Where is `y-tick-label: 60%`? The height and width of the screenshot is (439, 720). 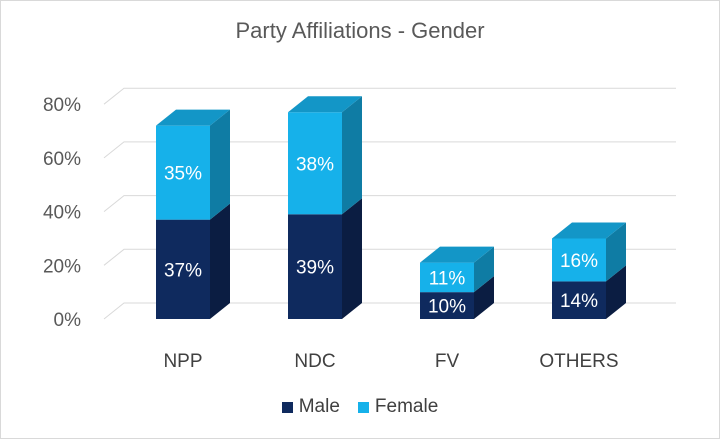 y-tick-label: 60% is located at coordinates (62, 159).